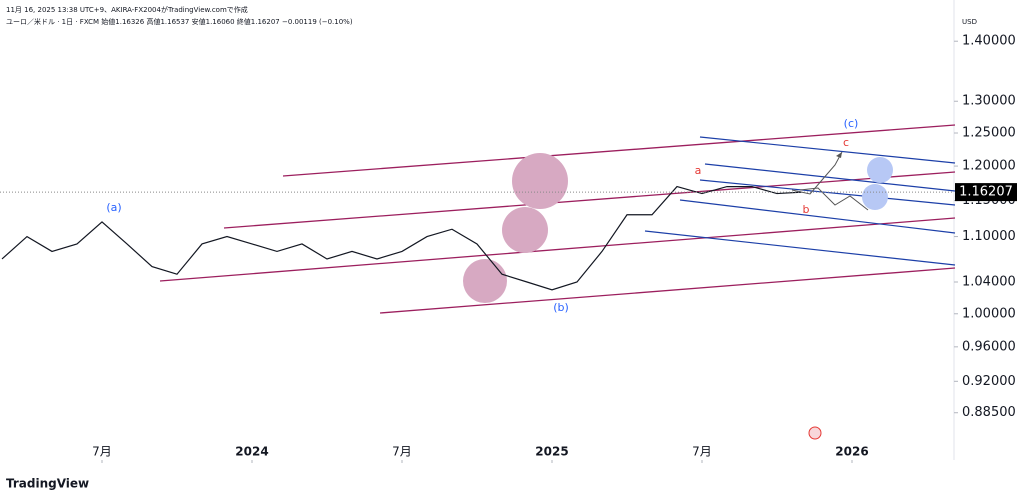 Image resolution: width=1024 pixels, height=501 pixels. Describe the element at coordinates (251, 452) in the screenshot. I see `x-tick-label: 2024` at that location.